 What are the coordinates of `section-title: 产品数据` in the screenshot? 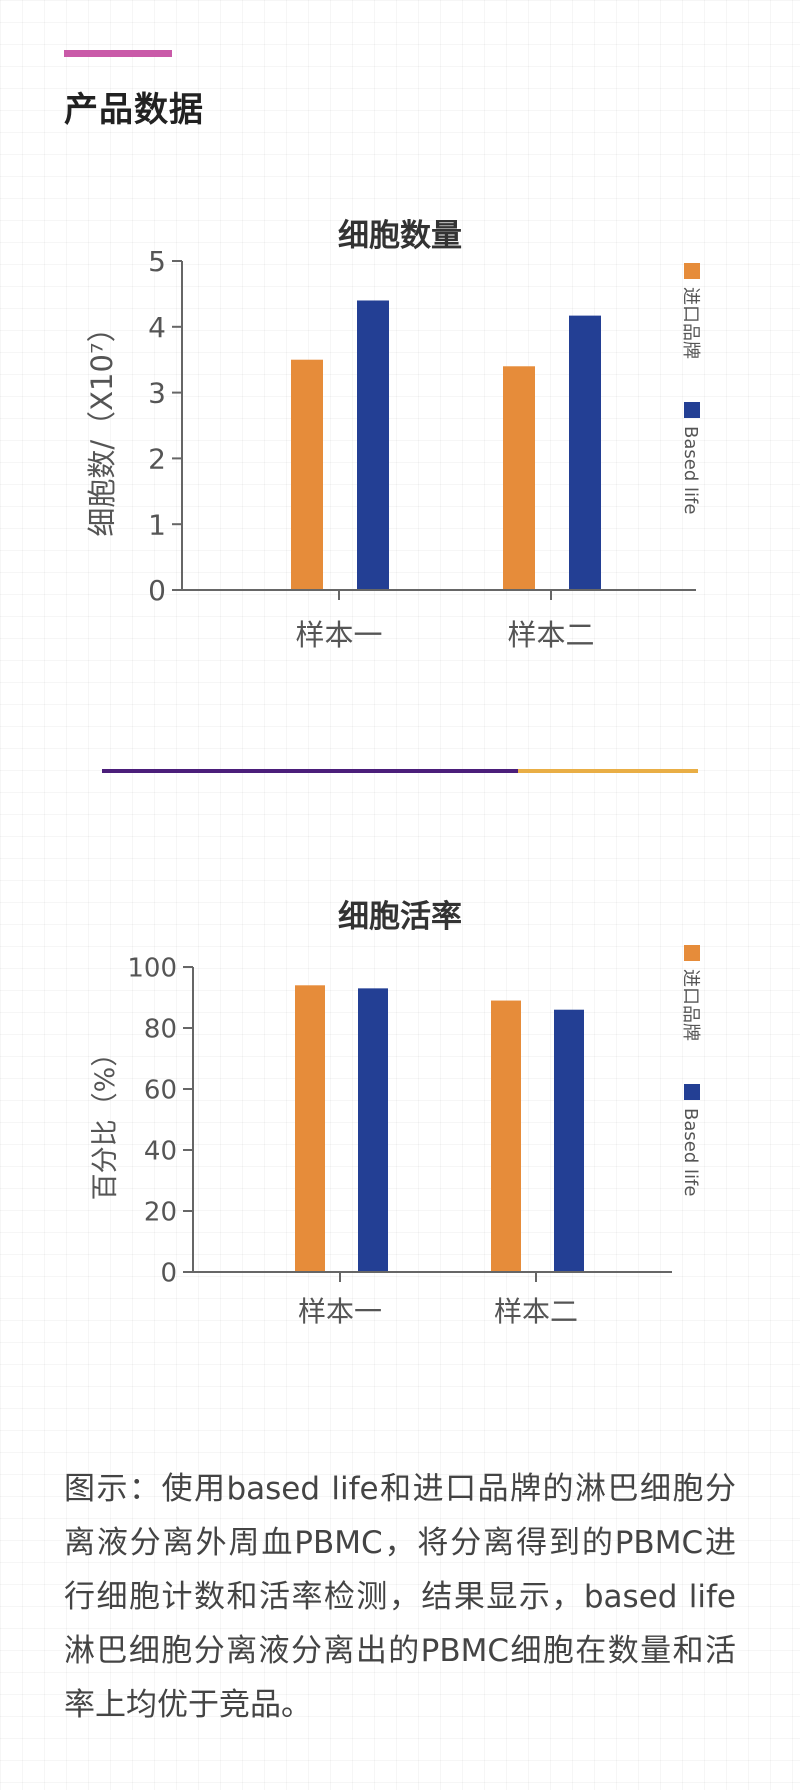 It's located at (134, 110).